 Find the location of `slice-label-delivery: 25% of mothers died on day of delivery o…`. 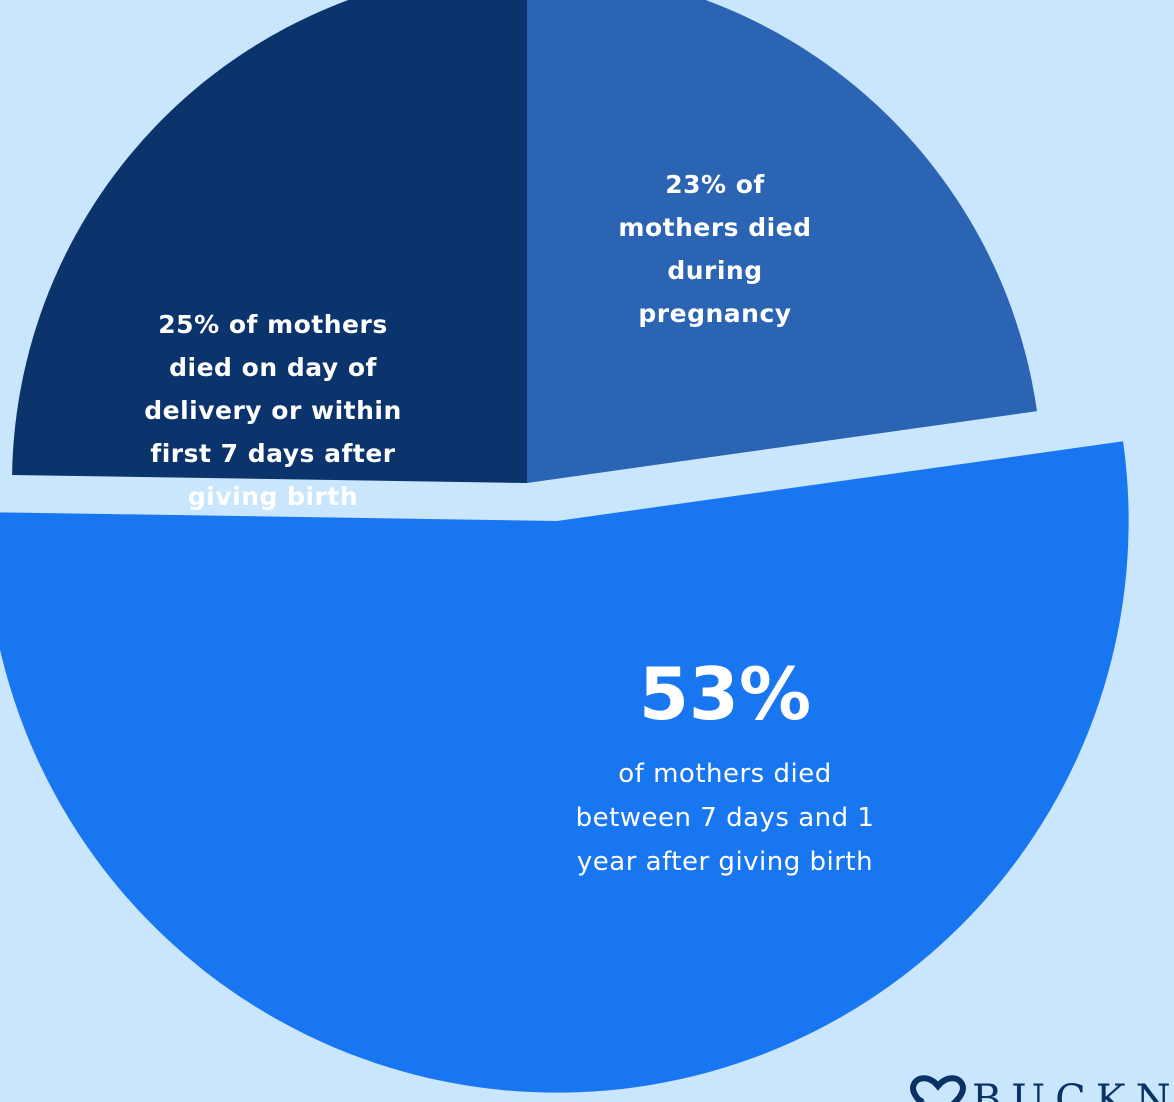

slice-label-delivery: 25% of mothers died on day of delivery o… is located at coordinates (273, 410).